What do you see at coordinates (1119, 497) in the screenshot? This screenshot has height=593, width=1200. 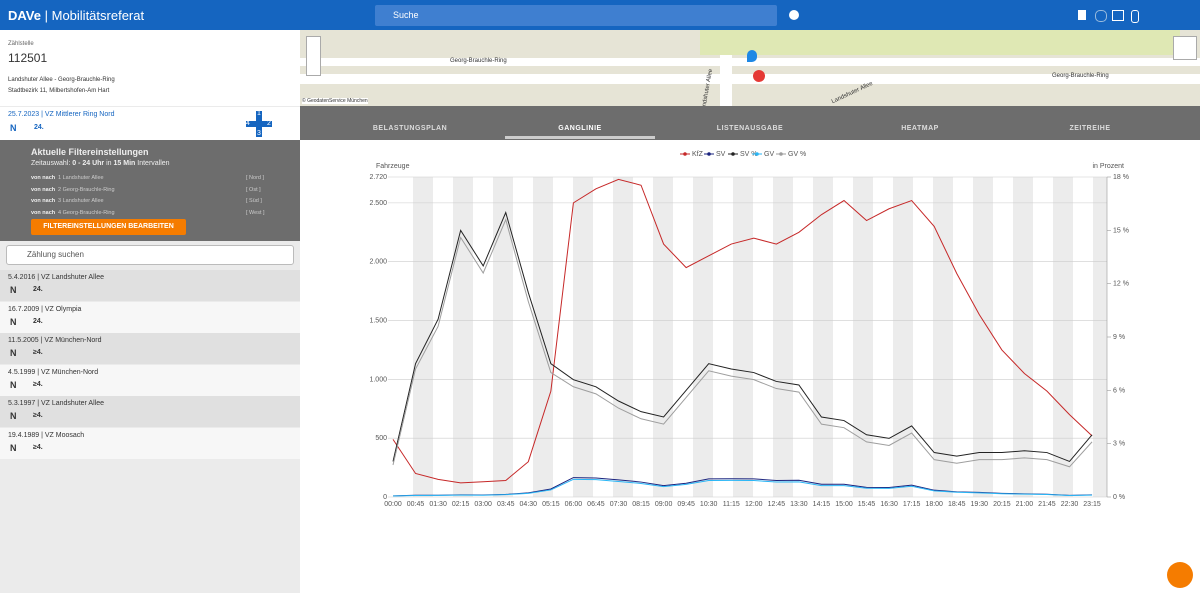 I see `y2-tick-label: 0 %` at bounding box center [1119, 497].